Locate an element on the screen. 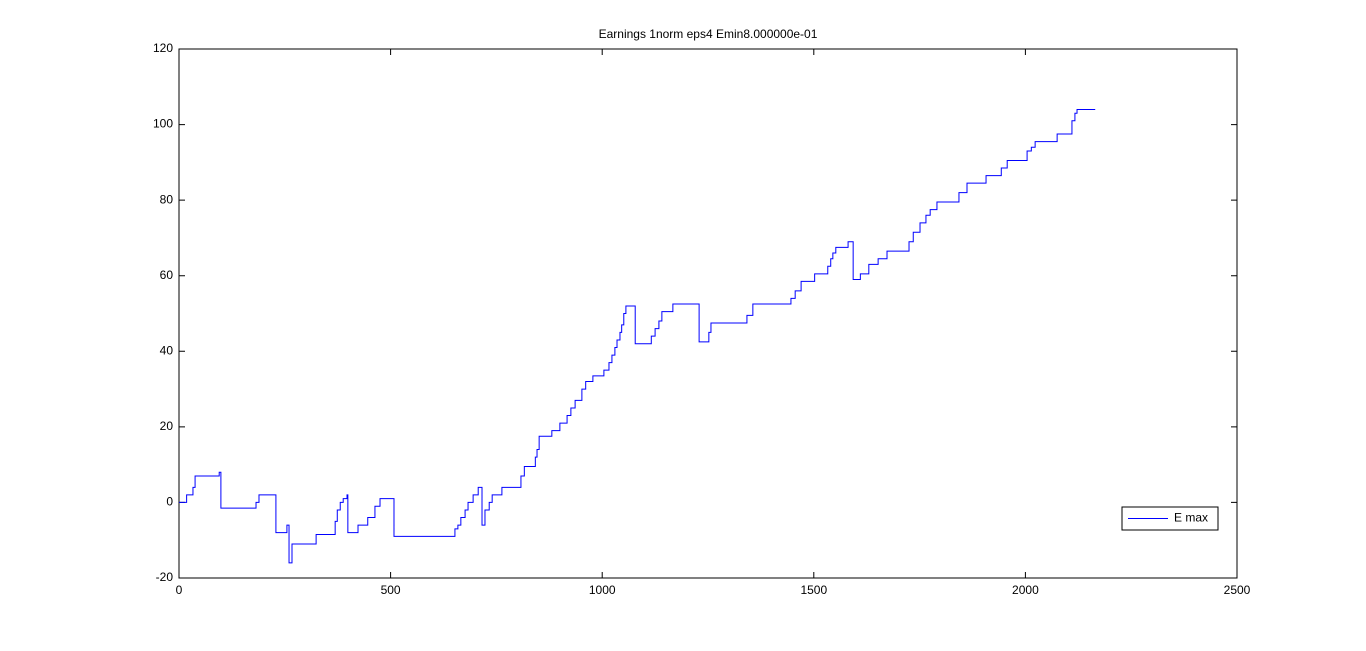  y-tick-label: -20 is located at coordinates (165, 577).